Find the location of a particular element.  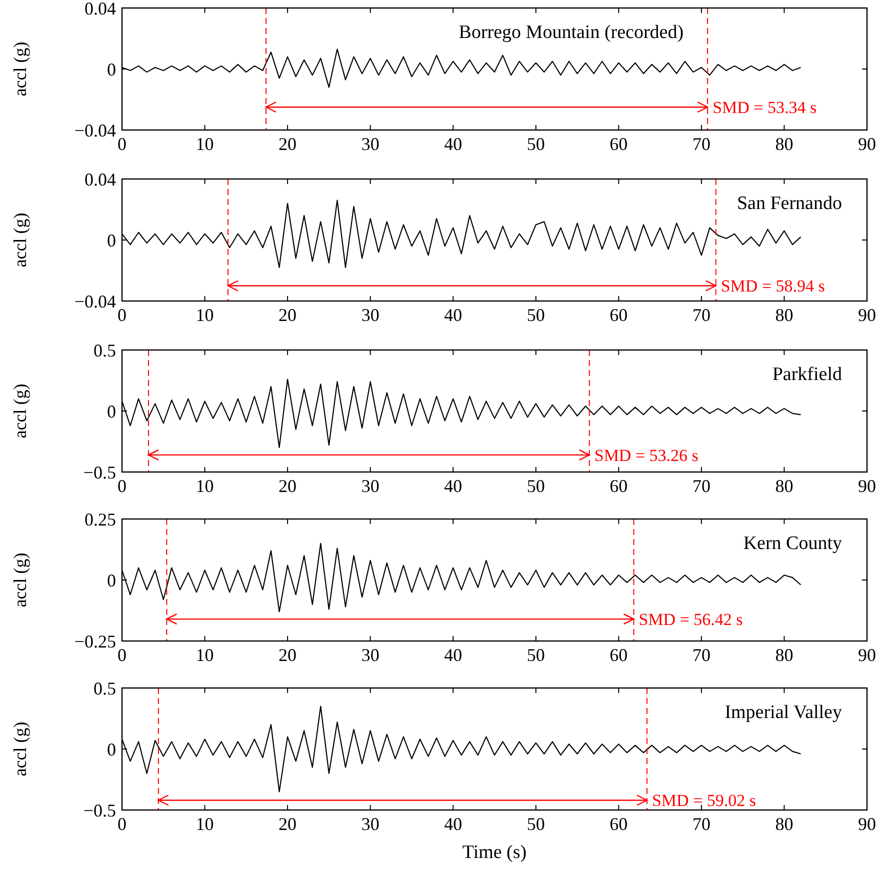

text: Parkfield is located at coordinates (807, 374).